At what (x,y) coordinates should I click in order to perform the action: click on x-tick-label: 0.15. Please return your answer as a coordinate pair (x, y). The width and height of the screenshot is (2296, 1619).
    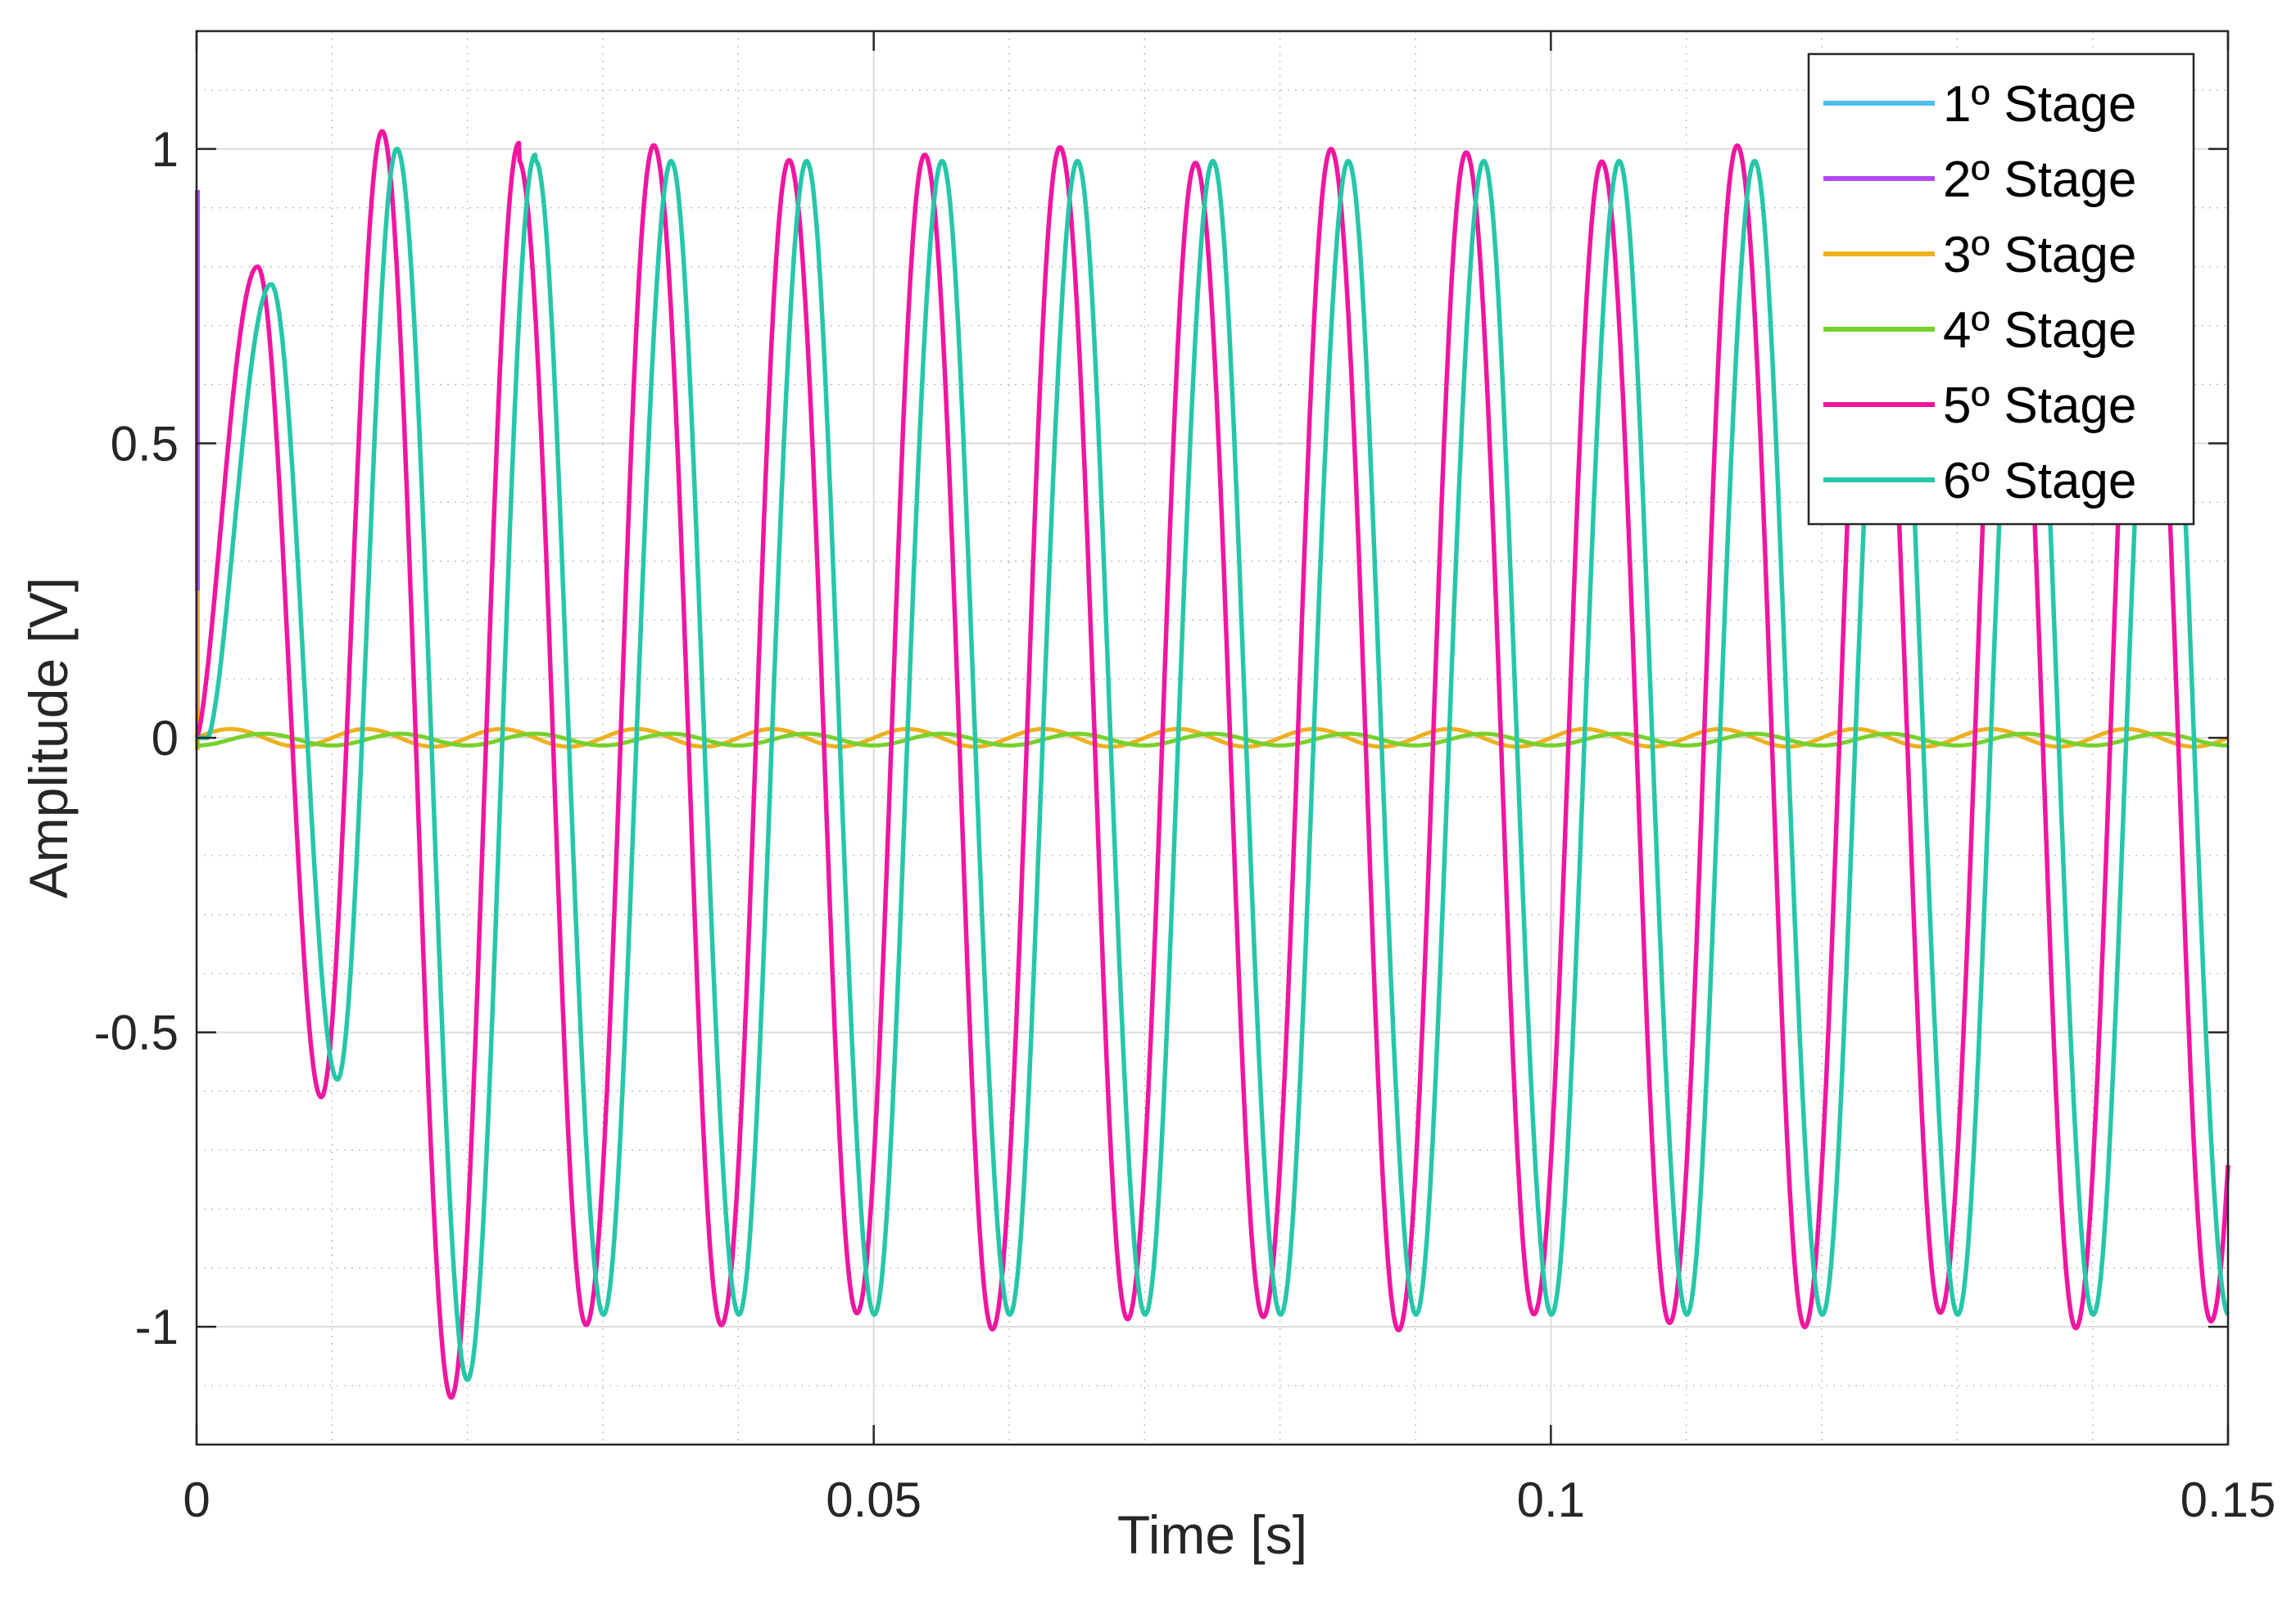
    Looking at the image, I should click on (2228, 1500).